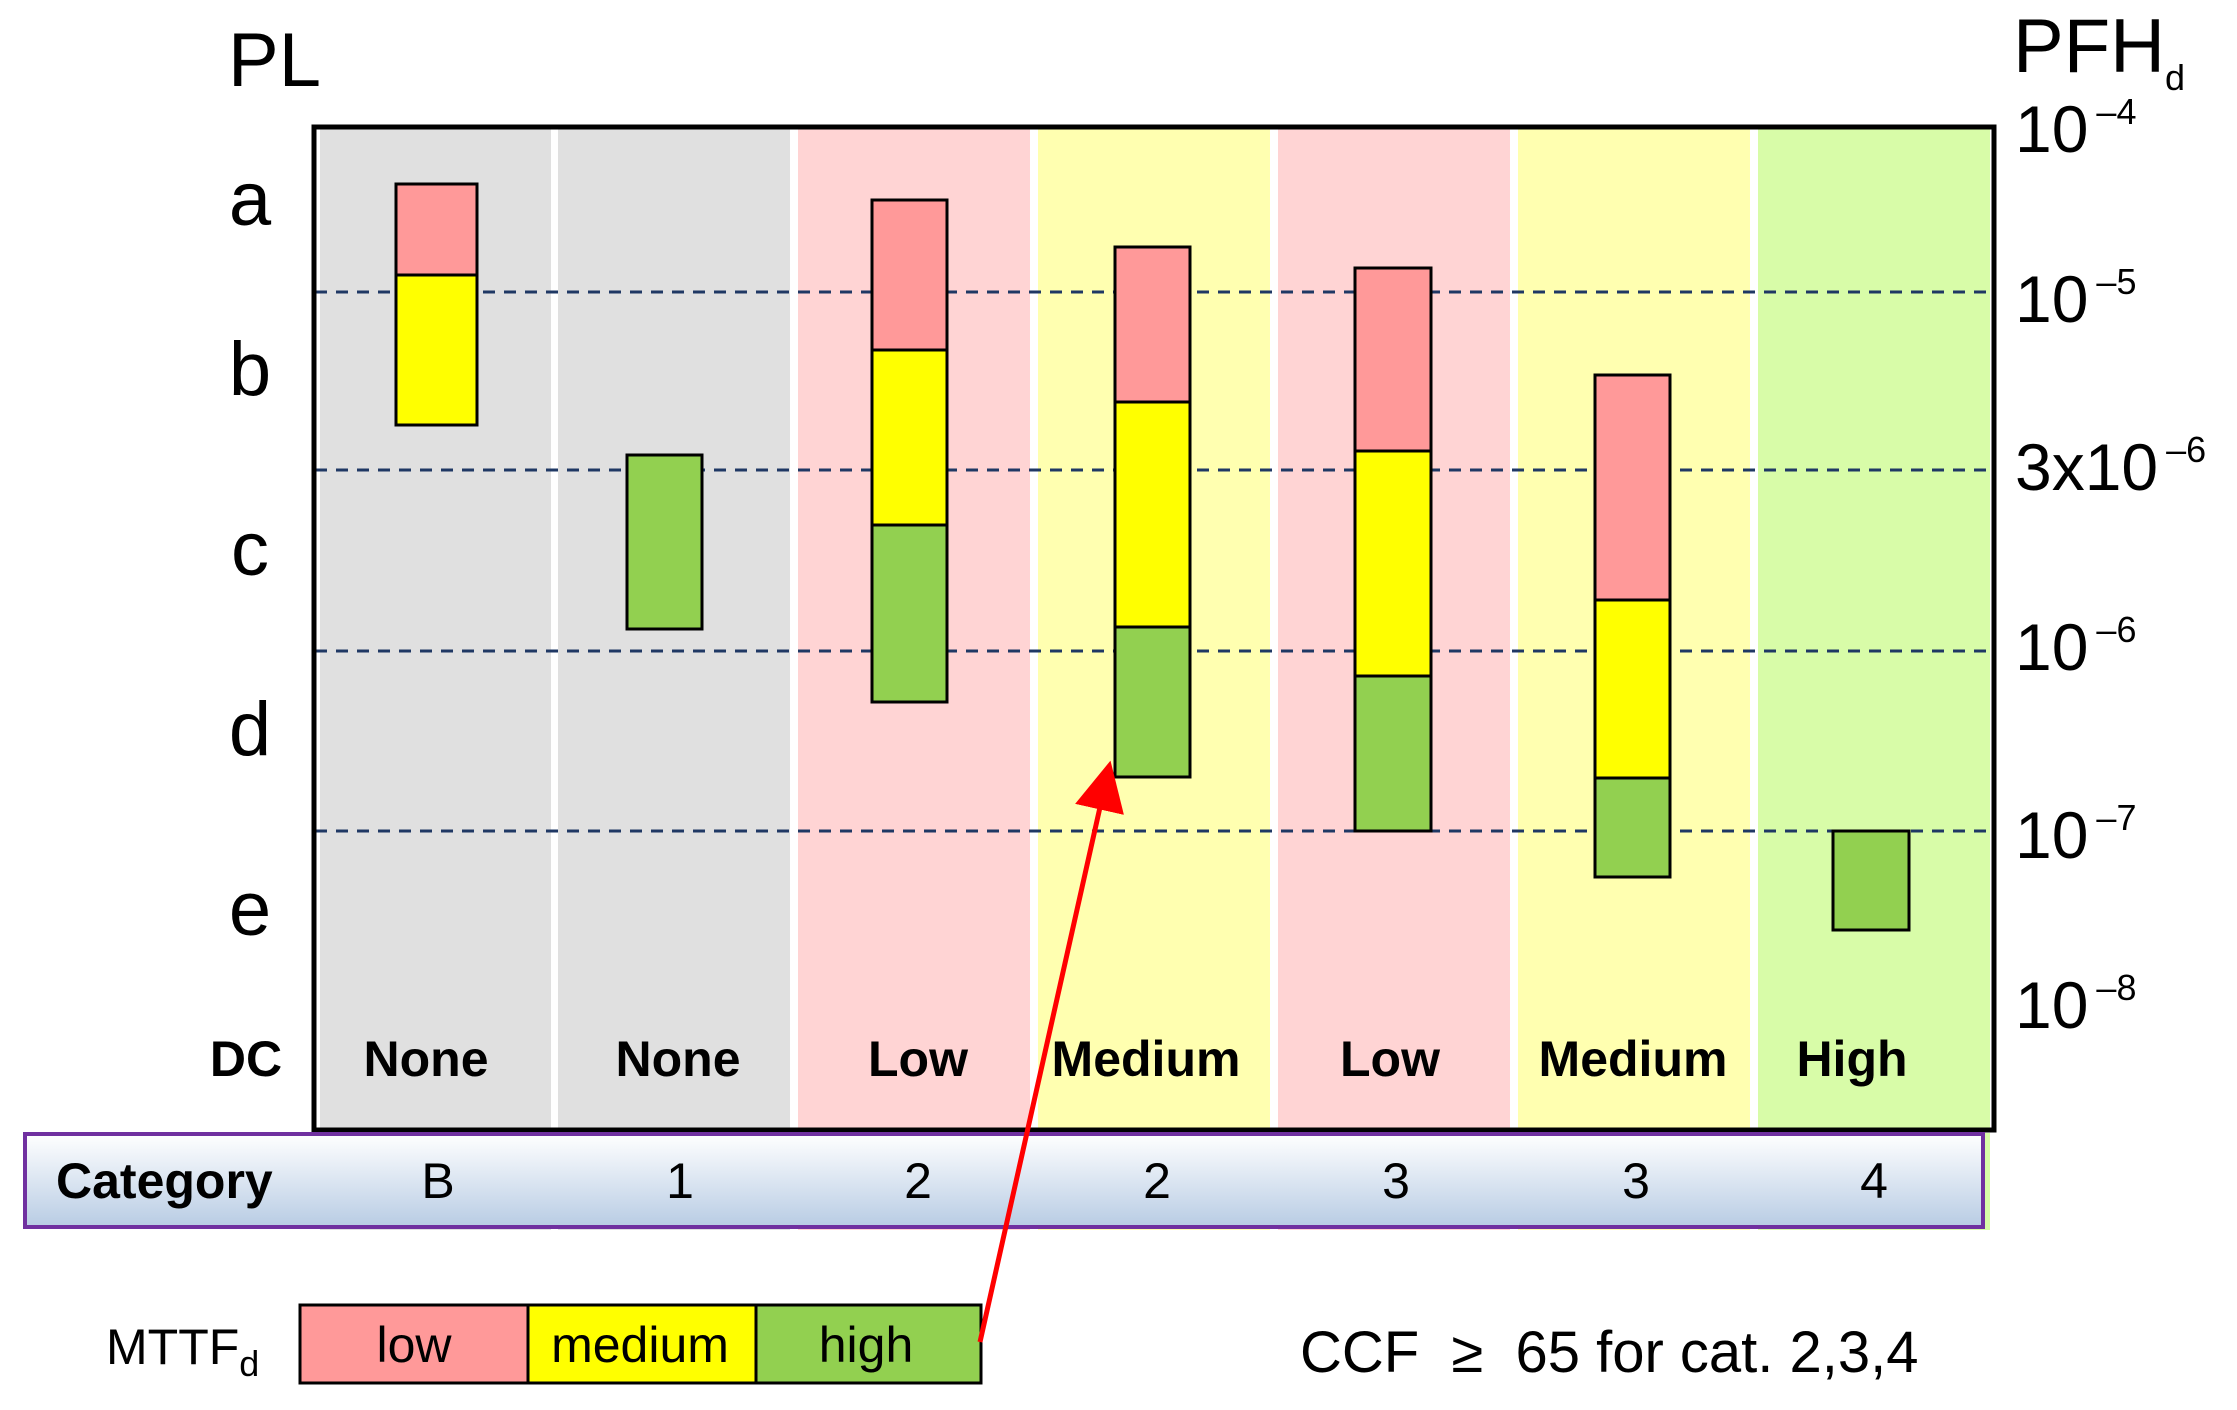  Describe the element at coordinates (1633, 1059) in the screenshot. I see `dc-value-6: Medium` at that location.